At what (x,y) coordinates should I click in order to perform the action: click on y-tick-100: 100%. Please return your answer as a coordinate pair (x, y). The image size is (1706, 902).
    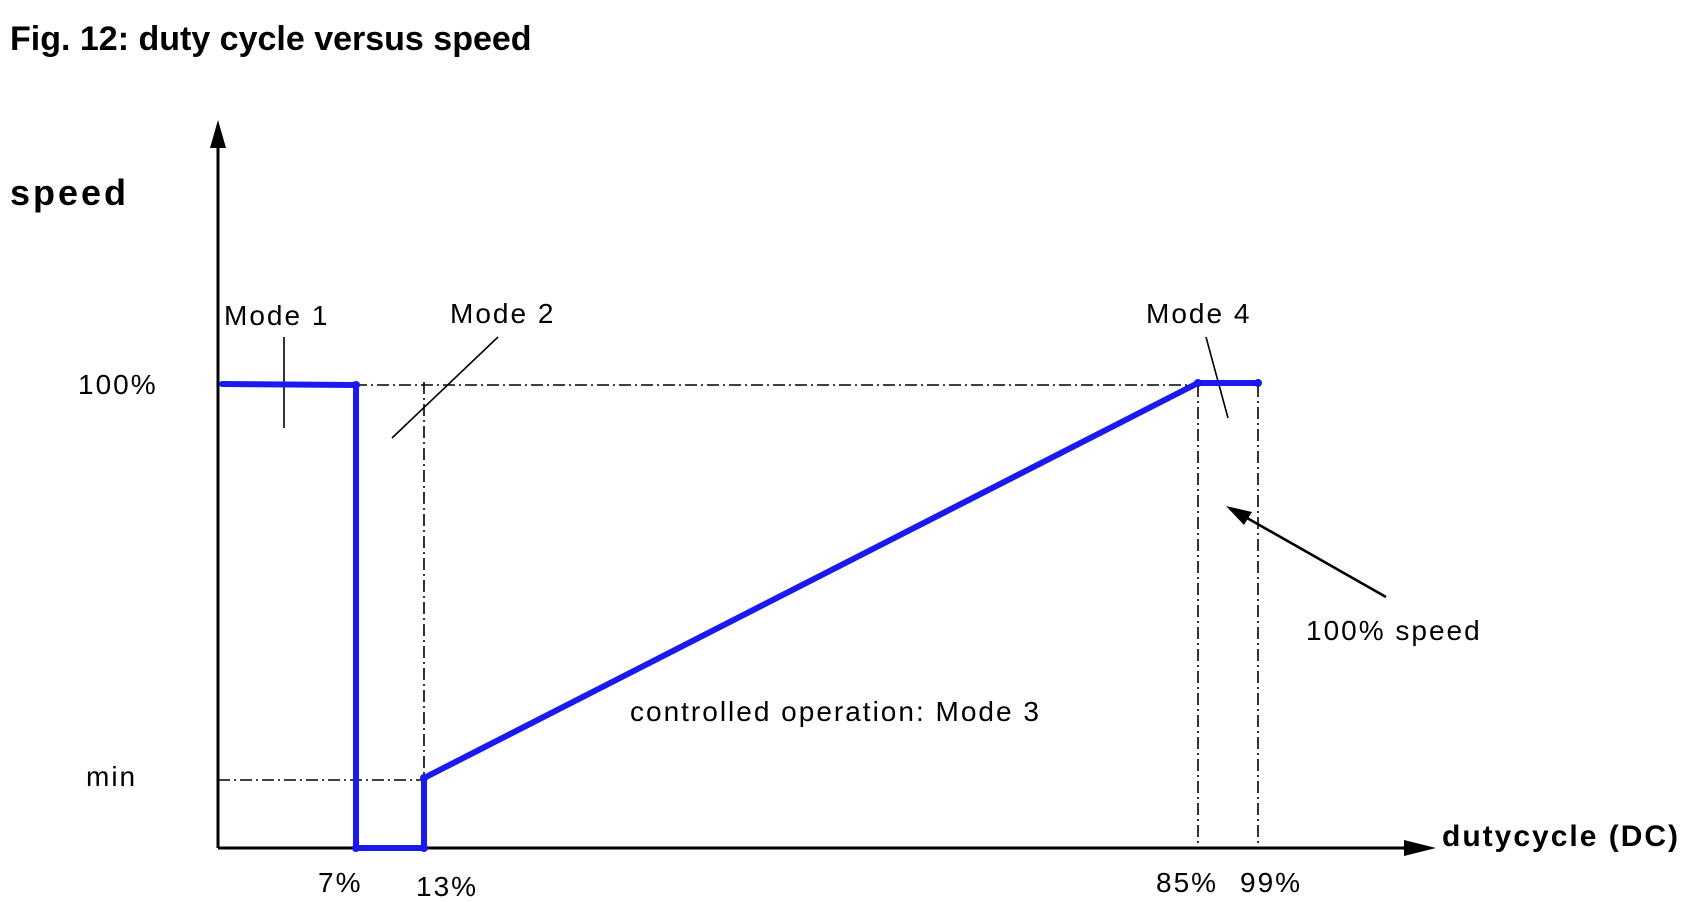
    Looking at the image, I should click on (118, 384).